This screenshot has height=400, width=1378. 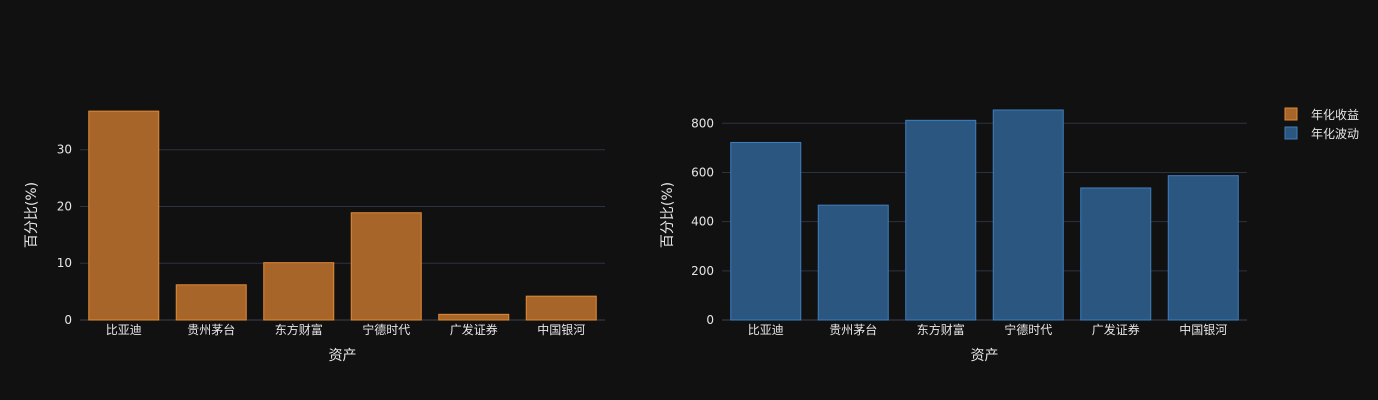 What do you see at coordinates (1335, 134) in the screenshot?
I see `legend-label-1: 年化波动` at bounding box center [1335, 134].